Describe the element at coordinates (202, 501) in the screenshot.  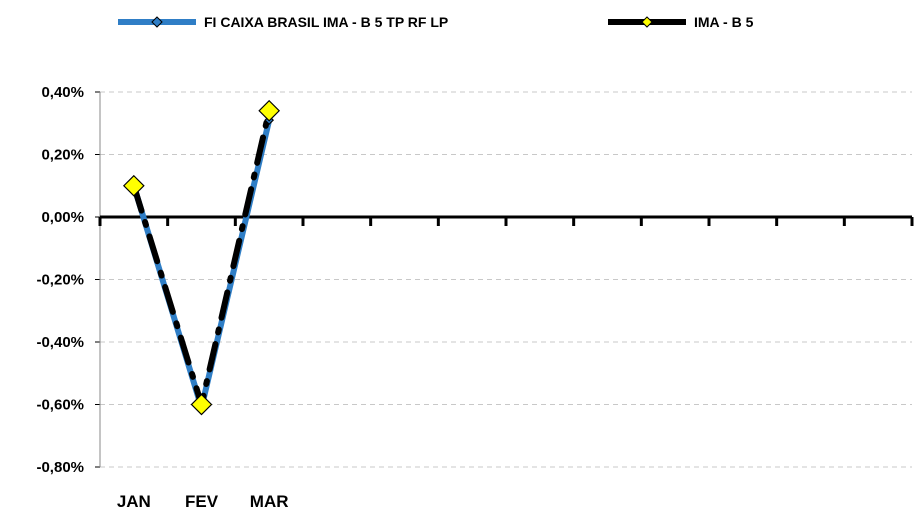
I see `x-category-label: FEV` at that location.